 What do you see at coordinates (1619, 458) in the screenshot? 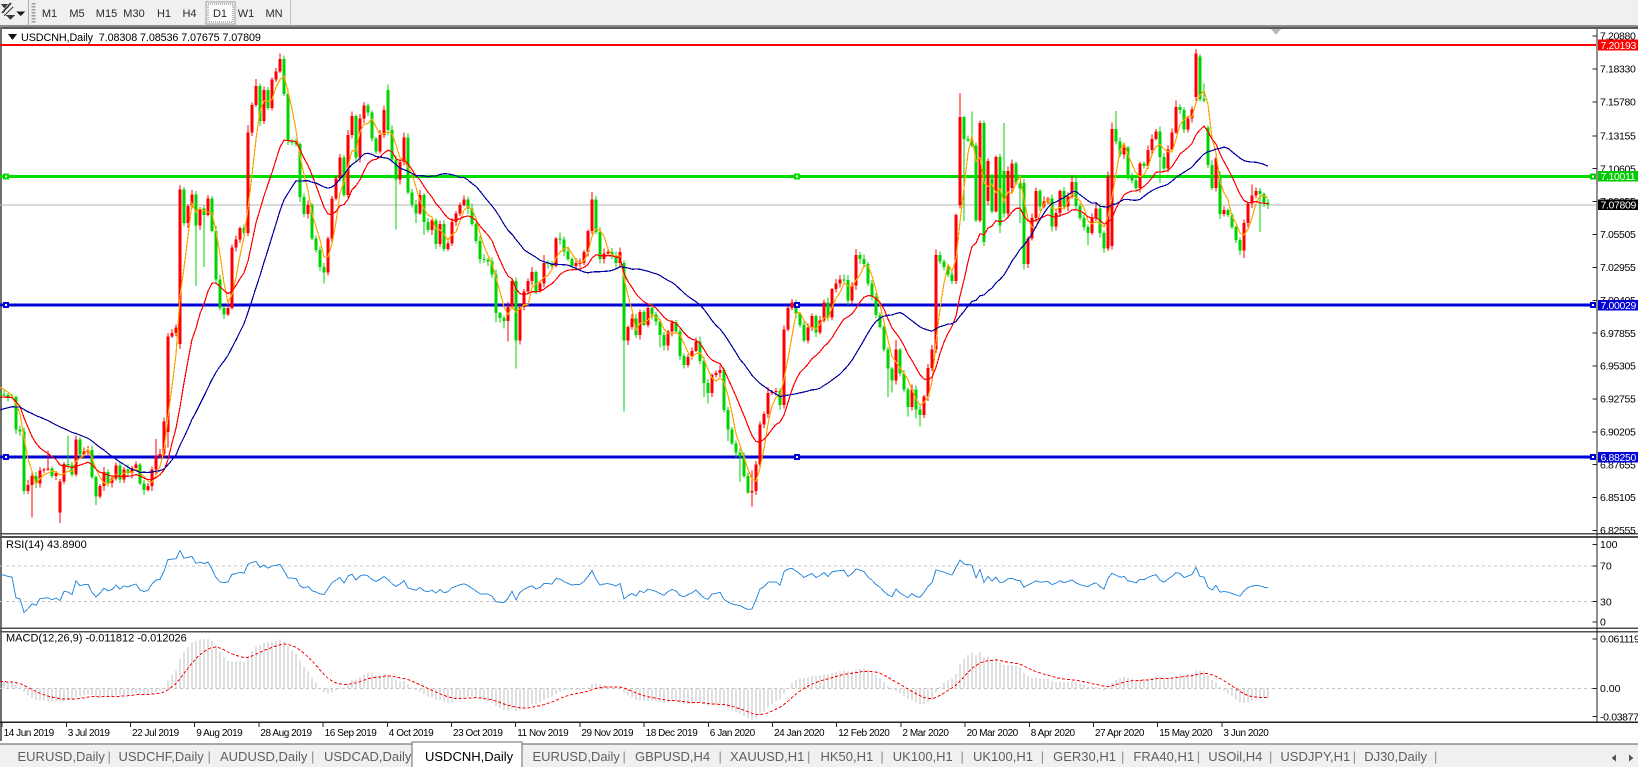
I see `svg-text: 6.88250` at bounding box center [1619, 458].